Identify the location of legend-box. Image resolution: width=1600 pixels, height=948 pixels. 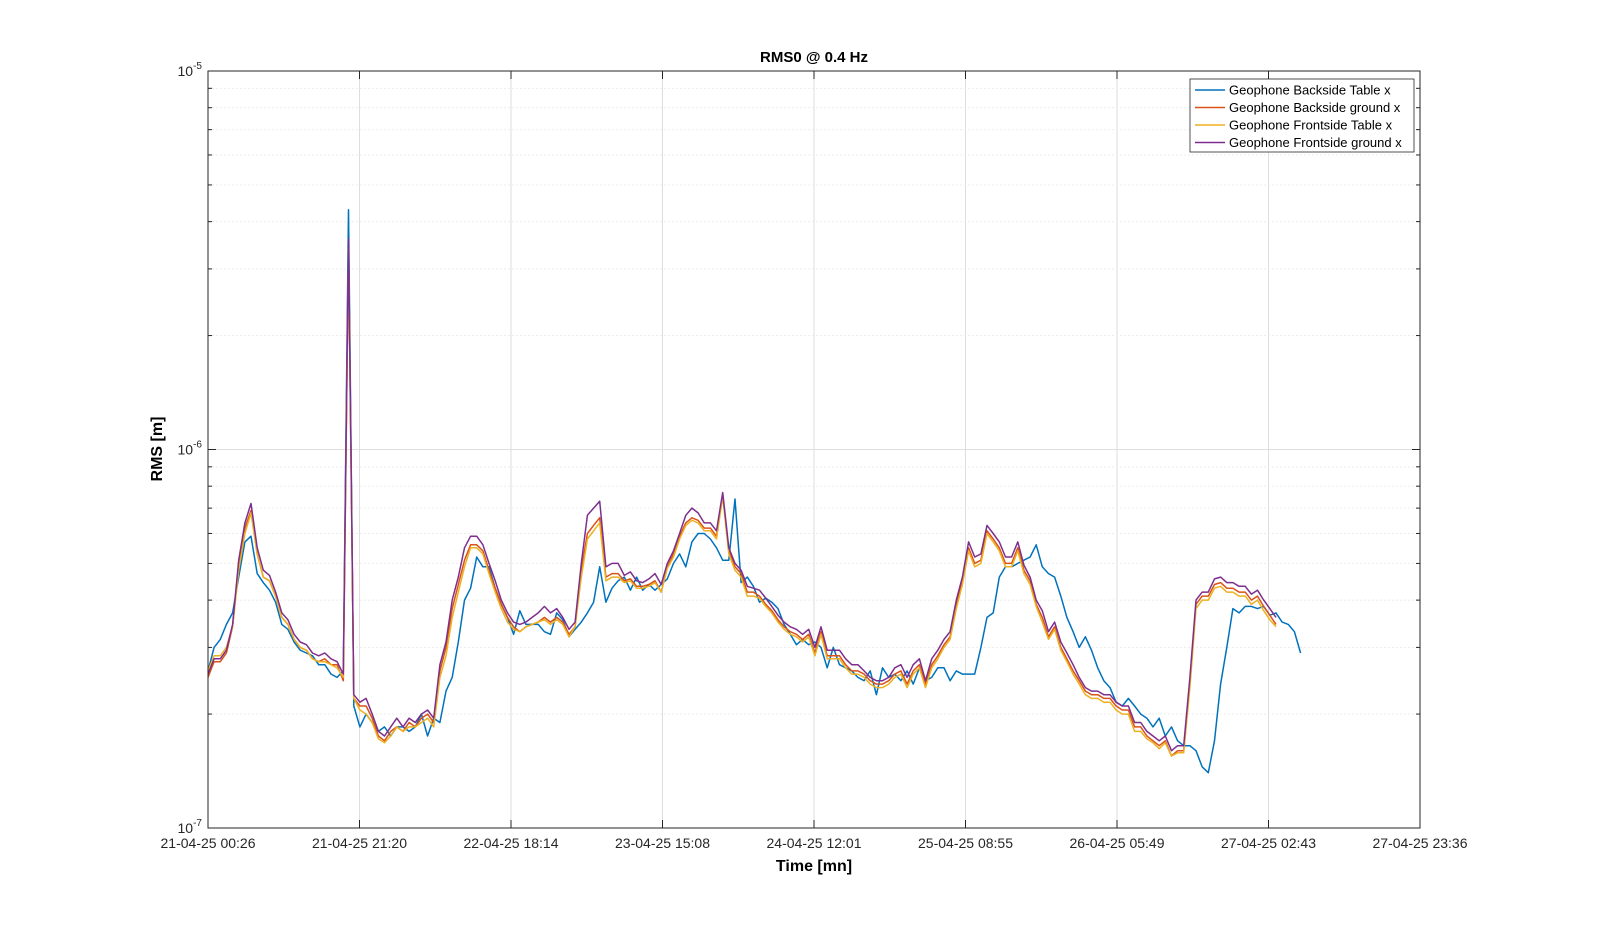
(1302, 115).